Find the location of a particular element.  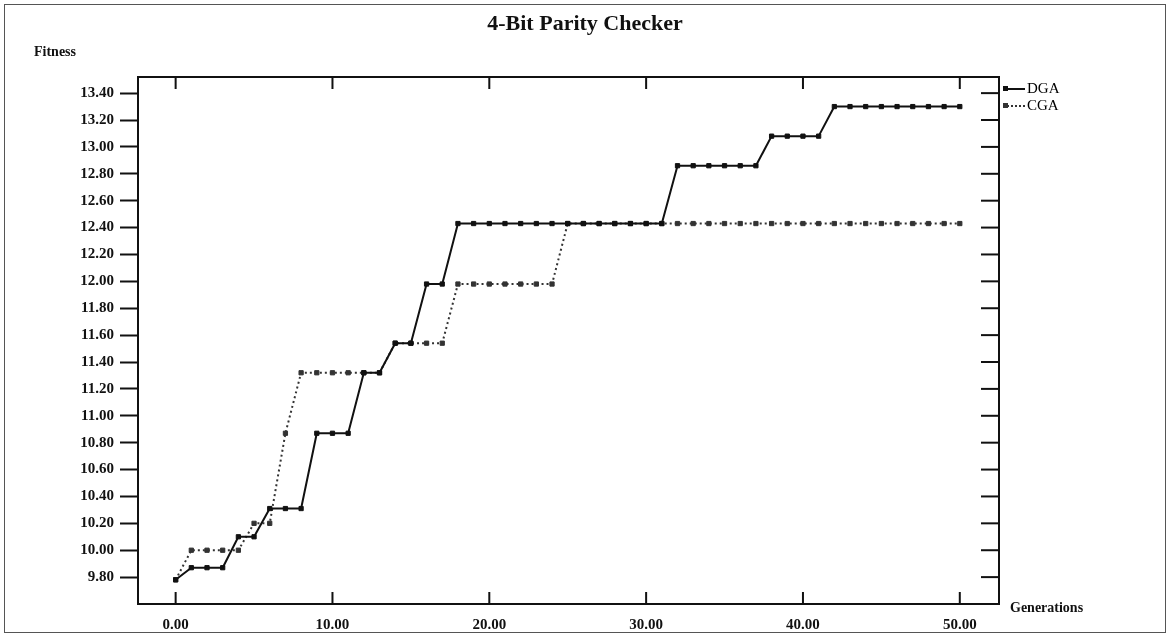

chart-title: 4-Bit Parity Checker is located at coordinates (585, 23).